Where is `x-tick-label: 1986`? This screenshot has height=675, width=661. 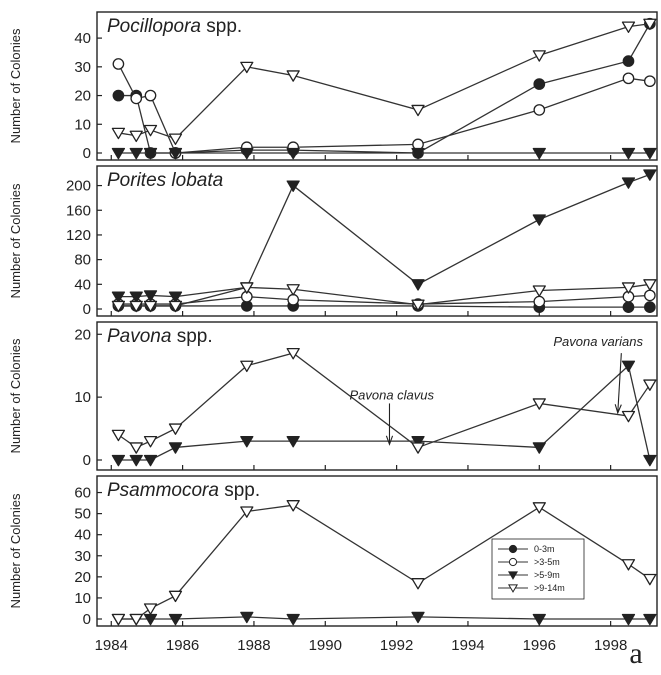 x-tick-label: 1986 is located at coordinates (182, 645).